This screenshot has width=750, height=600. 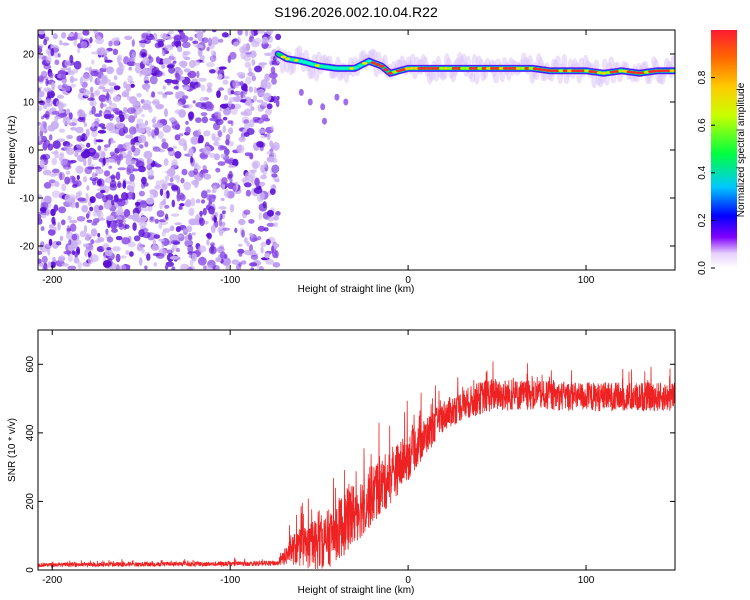 What do you see at coordinates (408, 280) in the screenshot?
I see `spectrogram-x-tick-label: 0` at bounding box center [408, 280].